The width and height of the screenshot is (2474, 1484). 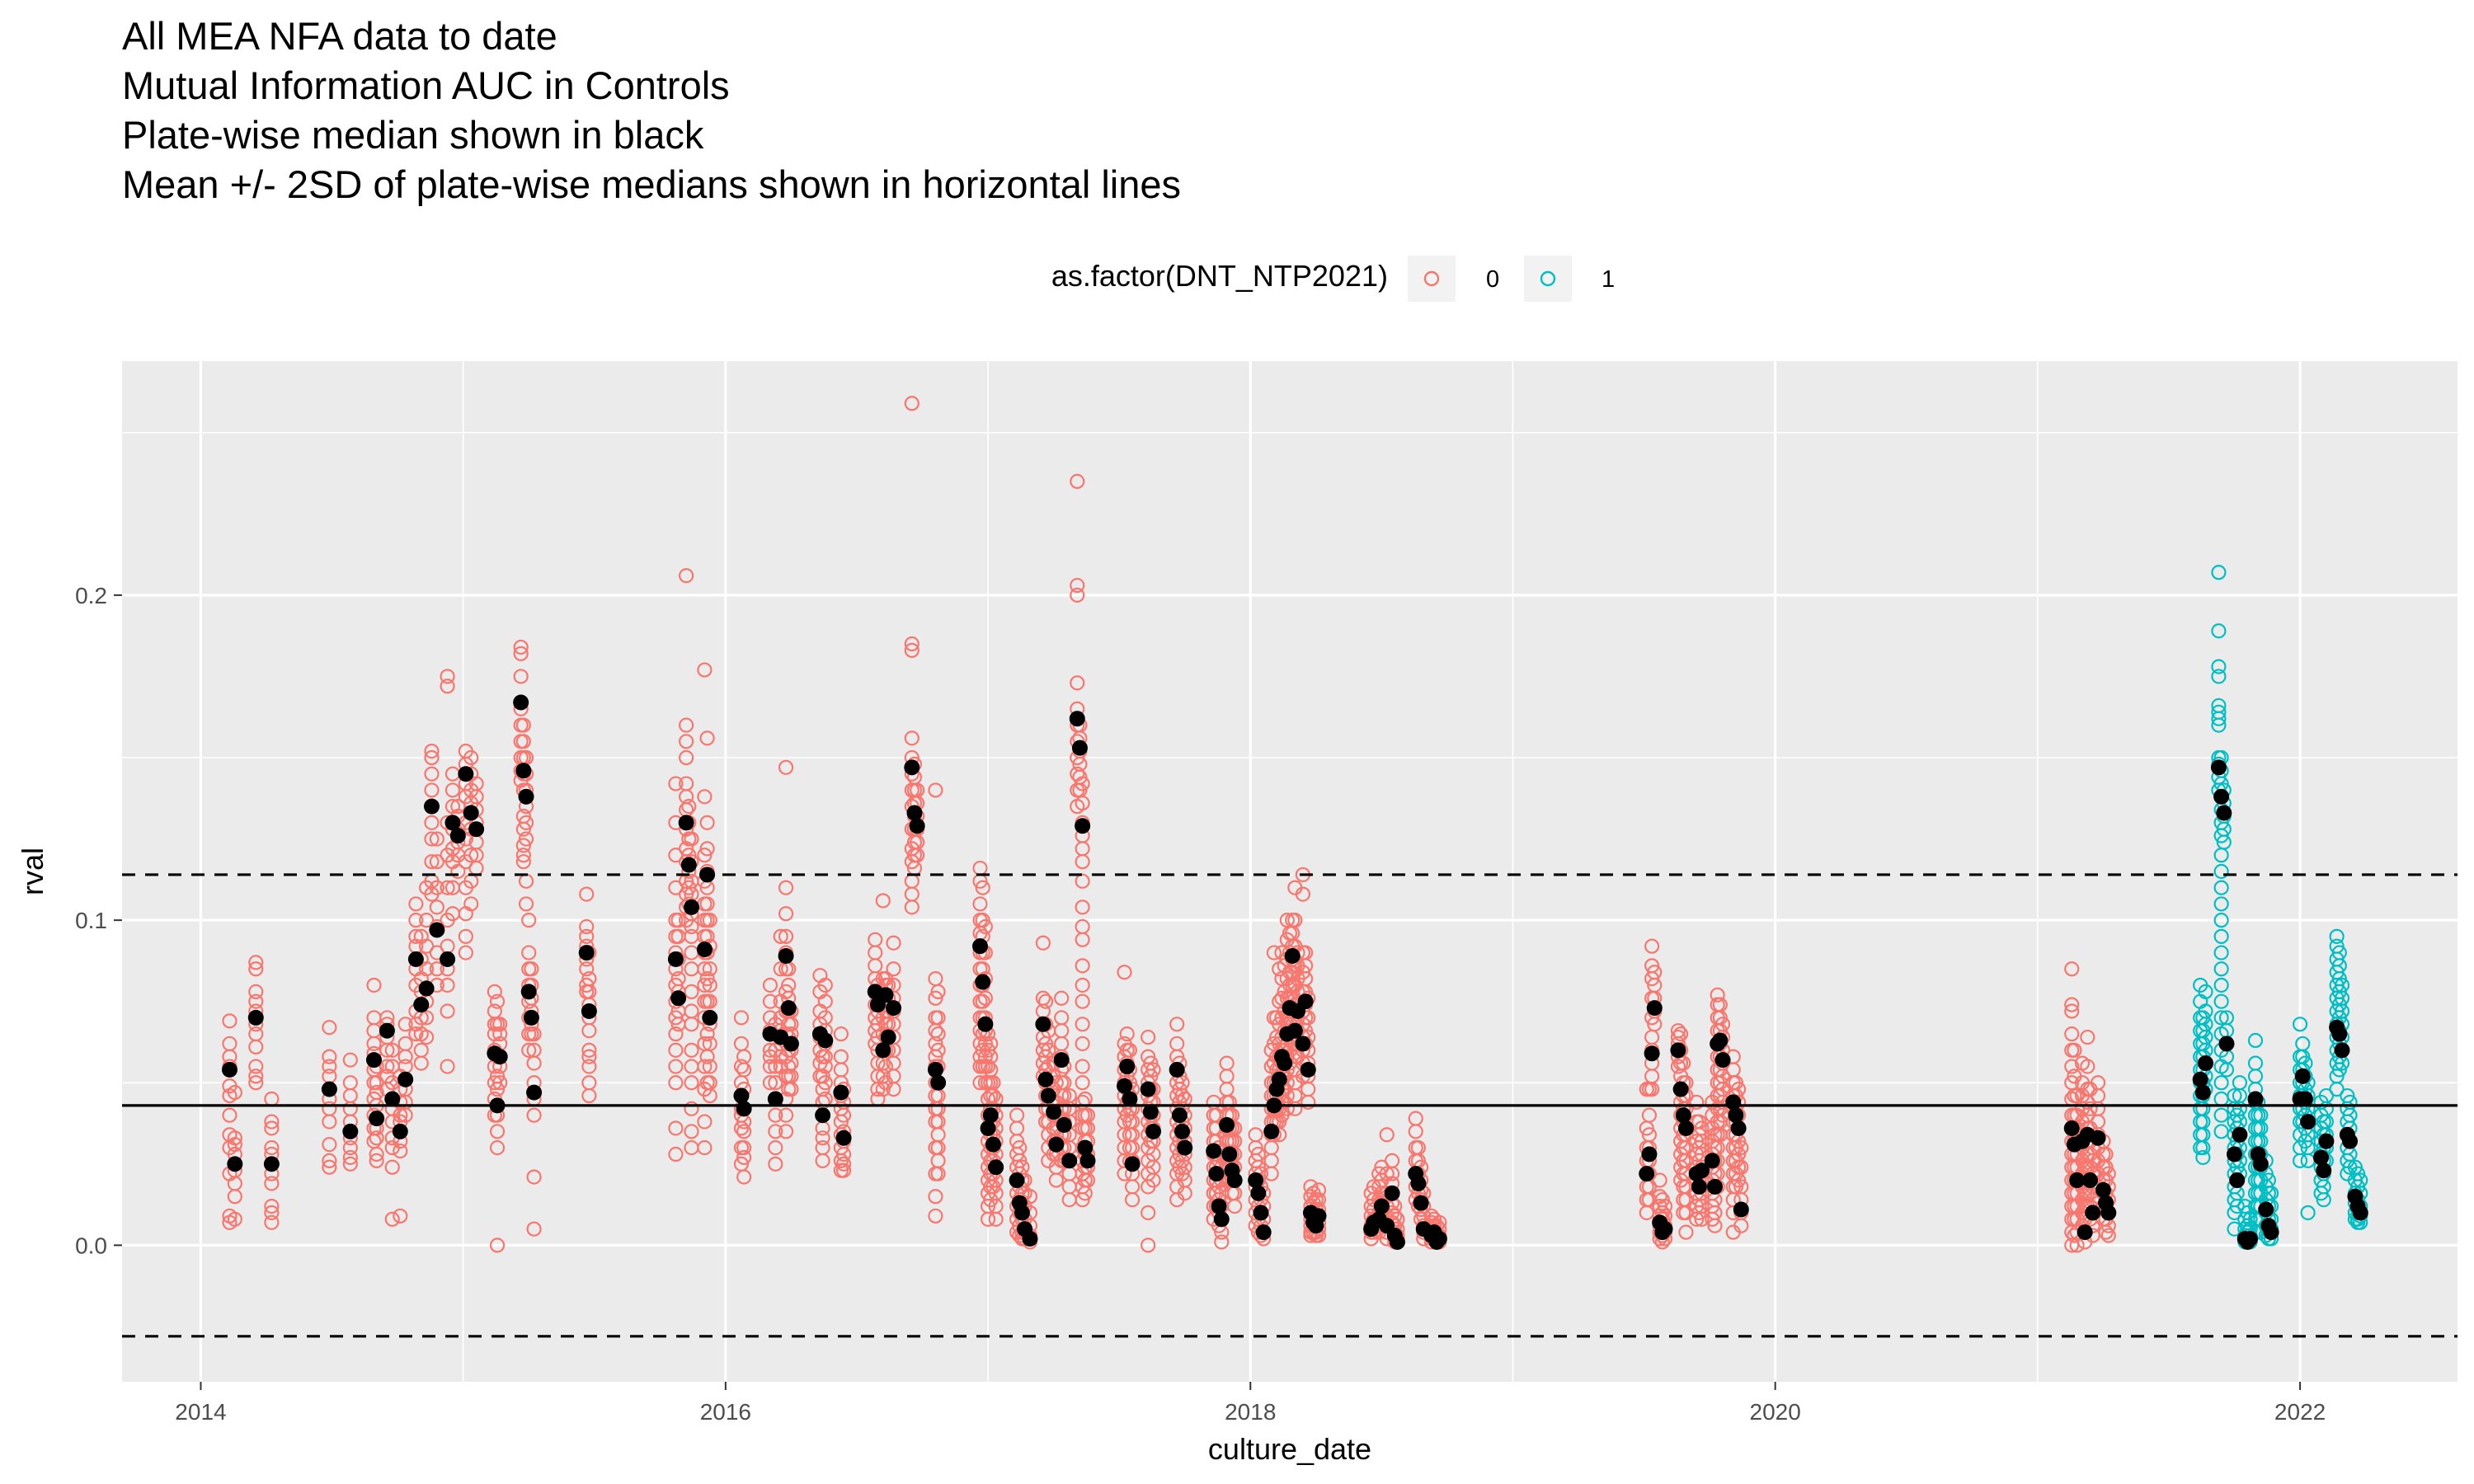 What do you see at coordinates (98, 920) in the screenshot?
I see `y-axis: 0.0 0.1 0.2` at bounding box center [98, 920].